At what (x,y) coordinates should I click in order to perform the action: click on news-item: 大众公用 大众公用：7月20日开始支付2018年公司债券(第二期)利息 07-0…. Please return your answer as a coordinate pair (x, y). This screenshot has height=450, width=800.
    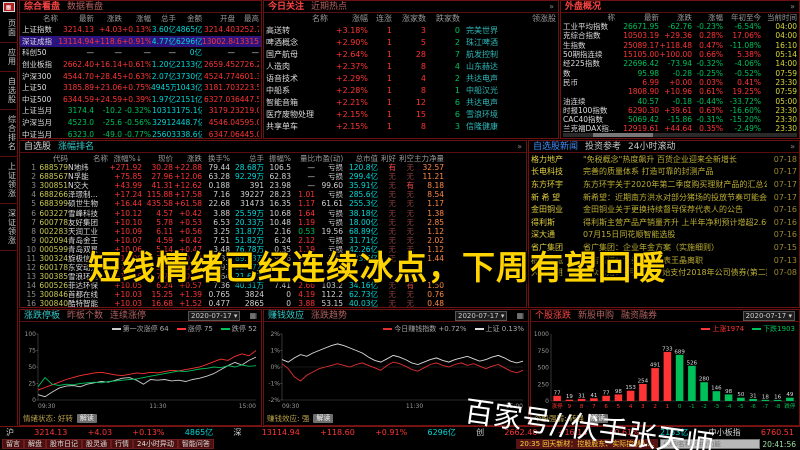
    Looking at the image, I should click on (664, 273).